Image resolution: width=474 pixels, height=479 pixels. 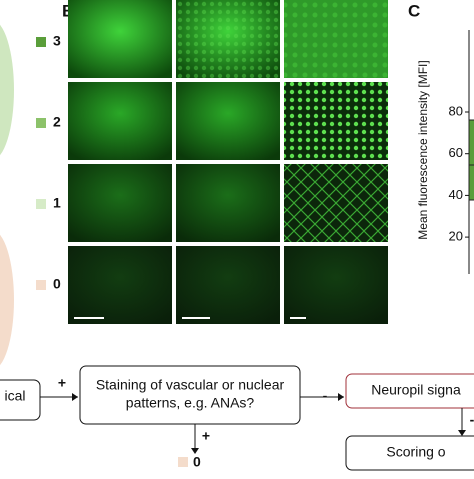 I want to click on node-text: patterns, e.g. ANAs?, so click(x=190, y=403).